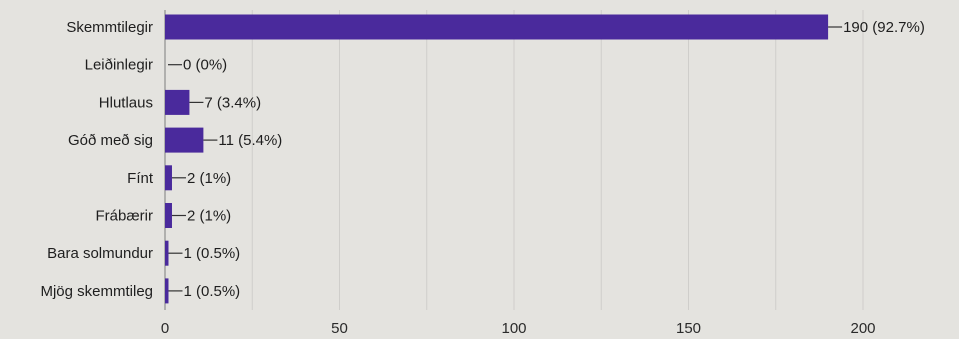 The height and width of the screenshot is (339, 959). Describe the element at coordinates (140, 178) in the screenshot. I see `category-label: Fínt` at that location.